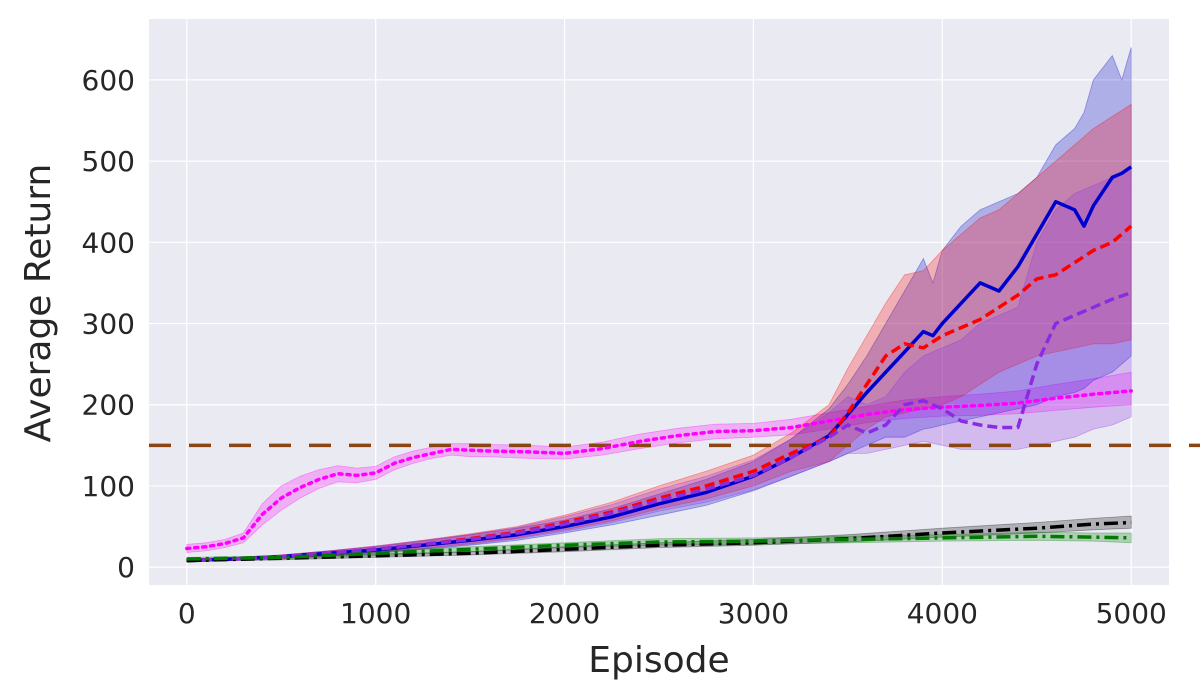 The image size is (1200, 700). Describe the element at coordinates (108, 80) in the screenshot. I see `y-tick-label: 600` at that location.